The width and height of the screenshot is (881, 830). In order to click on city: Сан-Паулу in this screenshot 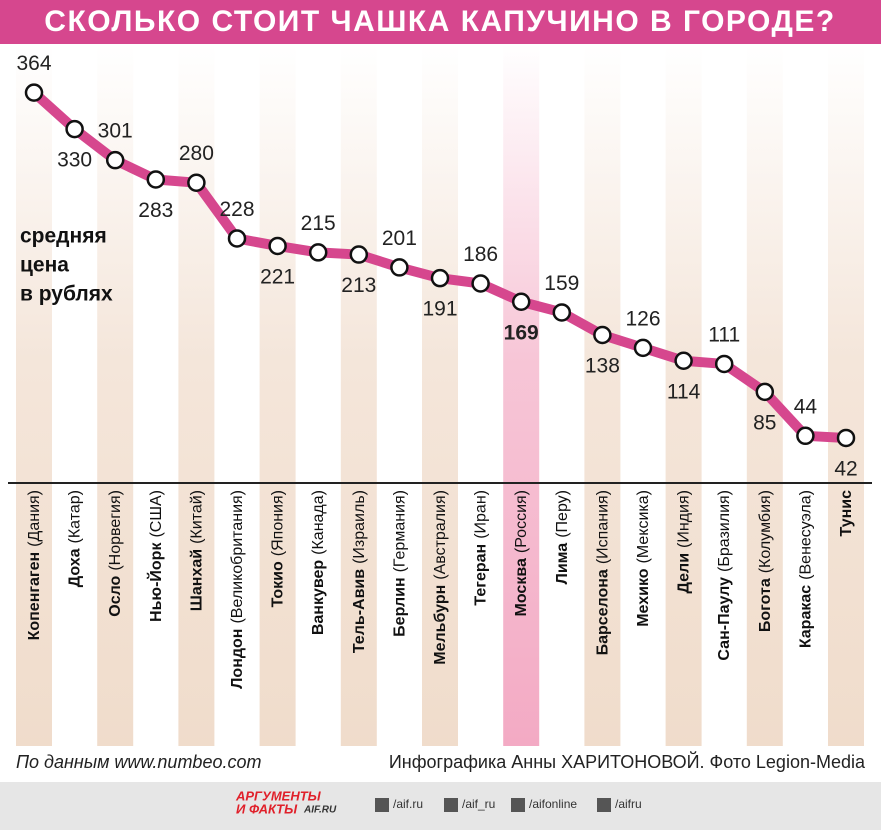, I will do `click(724, 619)`.